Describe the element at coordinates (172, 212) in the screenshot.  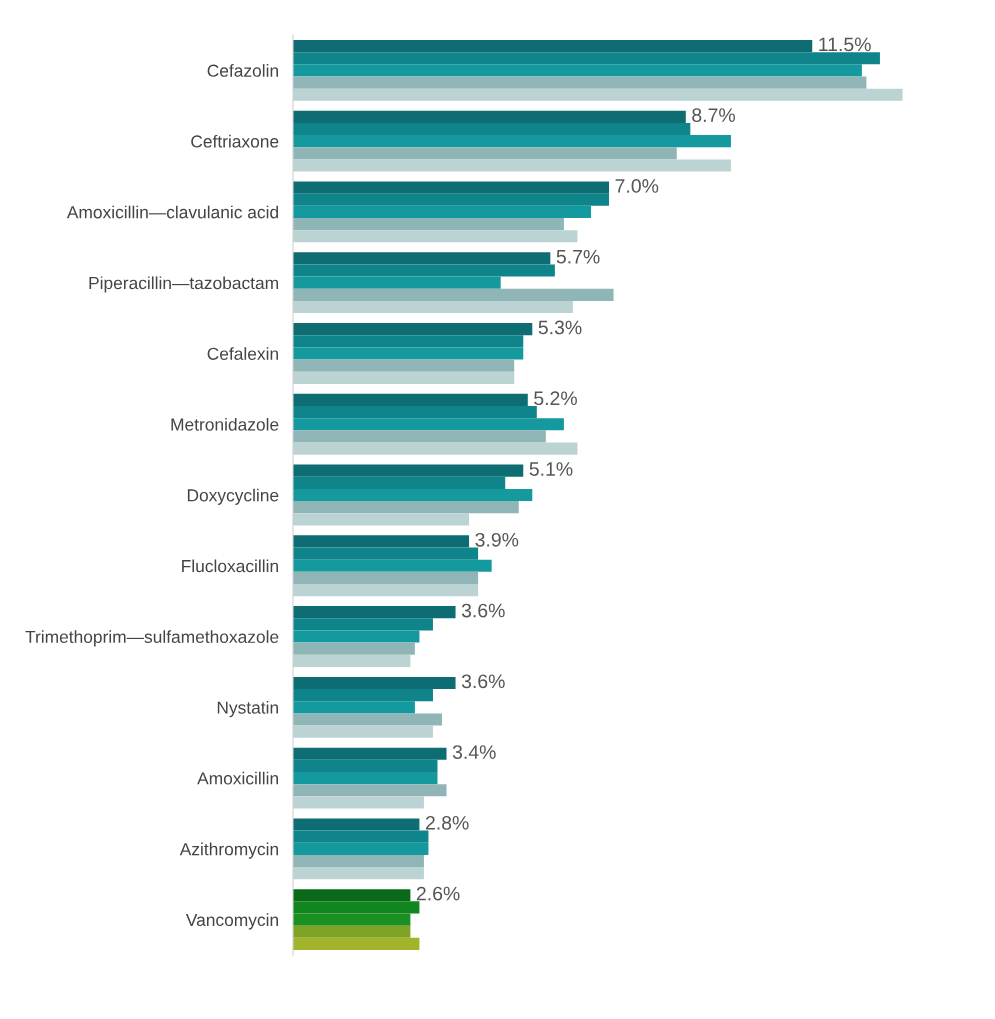
I see `y-tick-label: Amoxicillin—clavulanic acid` at that location.